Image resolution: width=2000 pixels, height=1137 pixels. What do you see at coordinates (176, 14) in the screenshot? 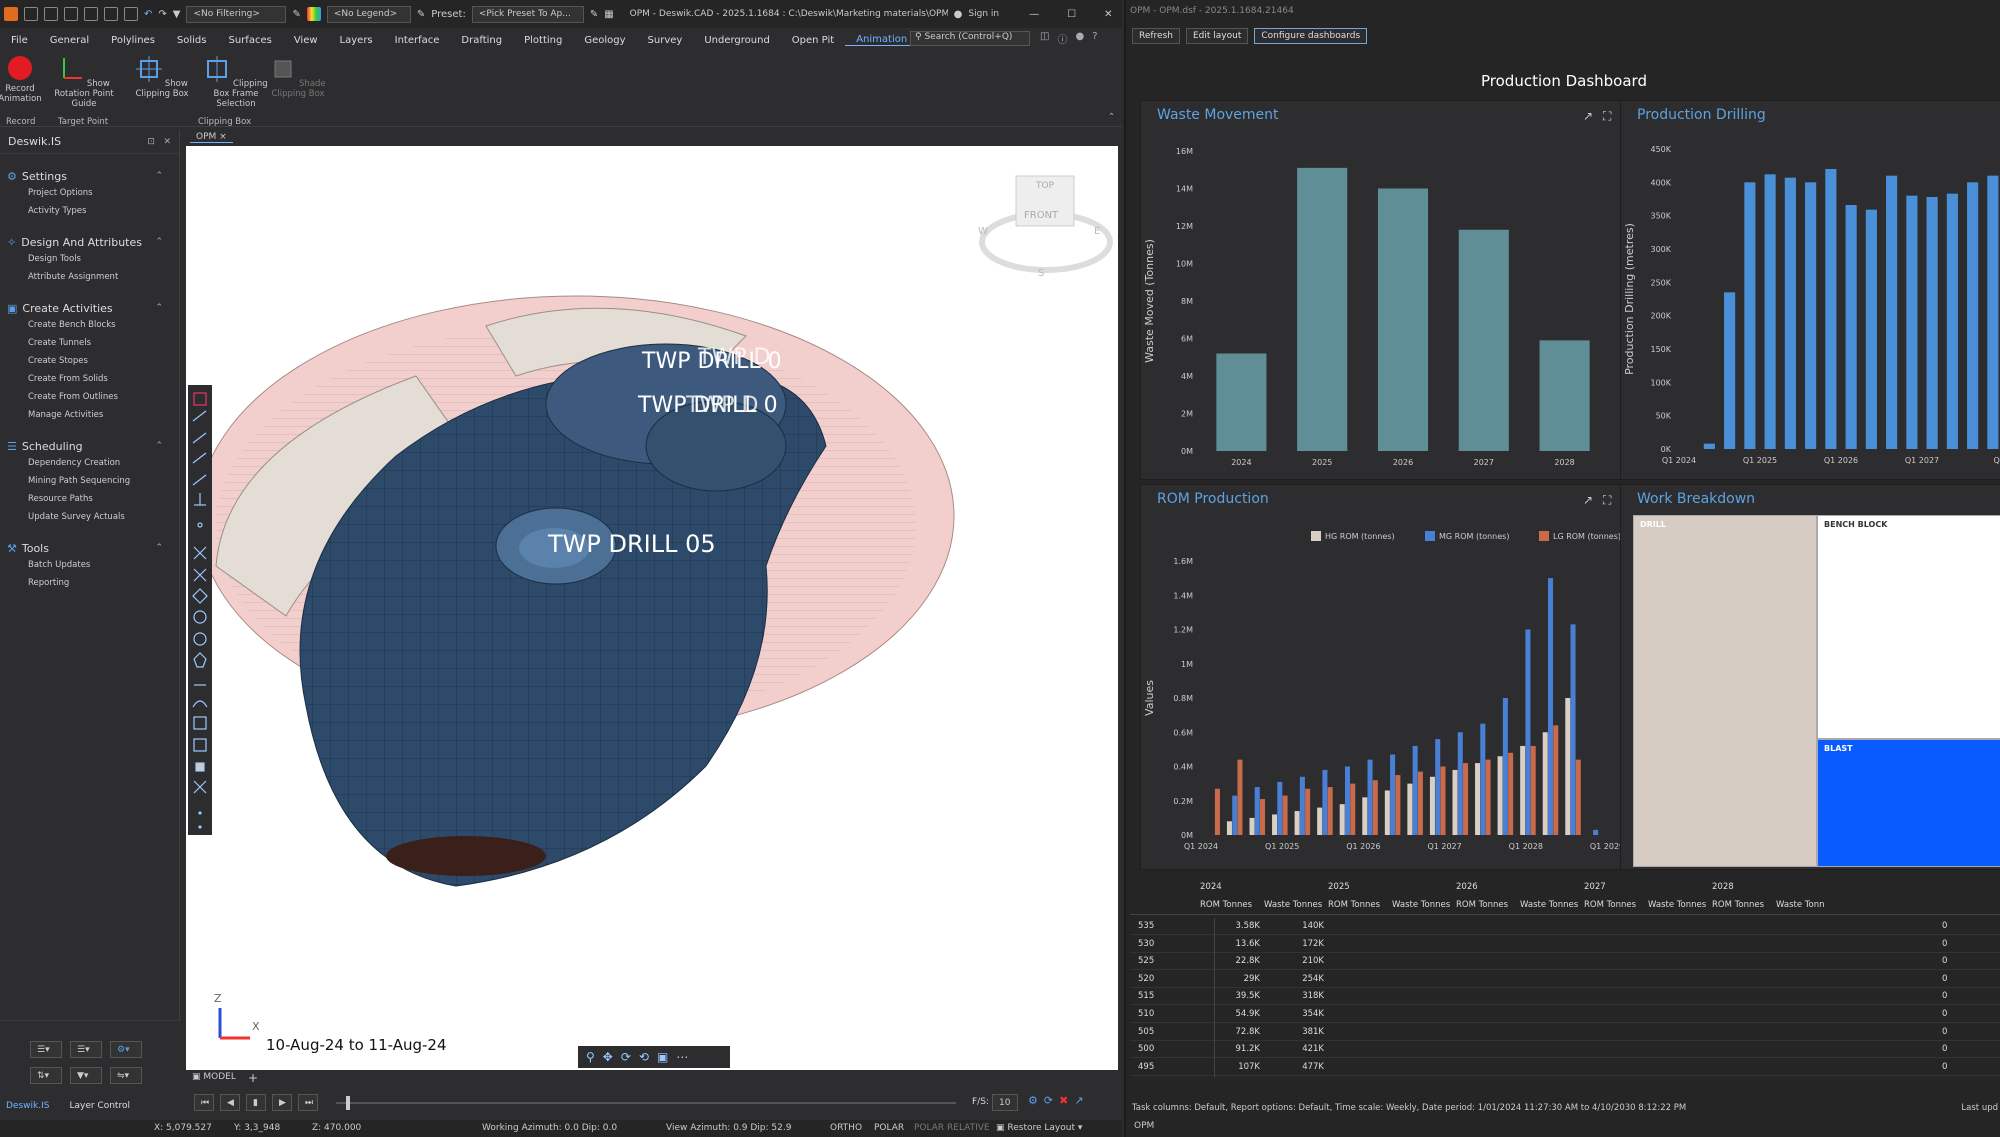
I see `filter-icon: ▼` at bounding box center [176, 14].